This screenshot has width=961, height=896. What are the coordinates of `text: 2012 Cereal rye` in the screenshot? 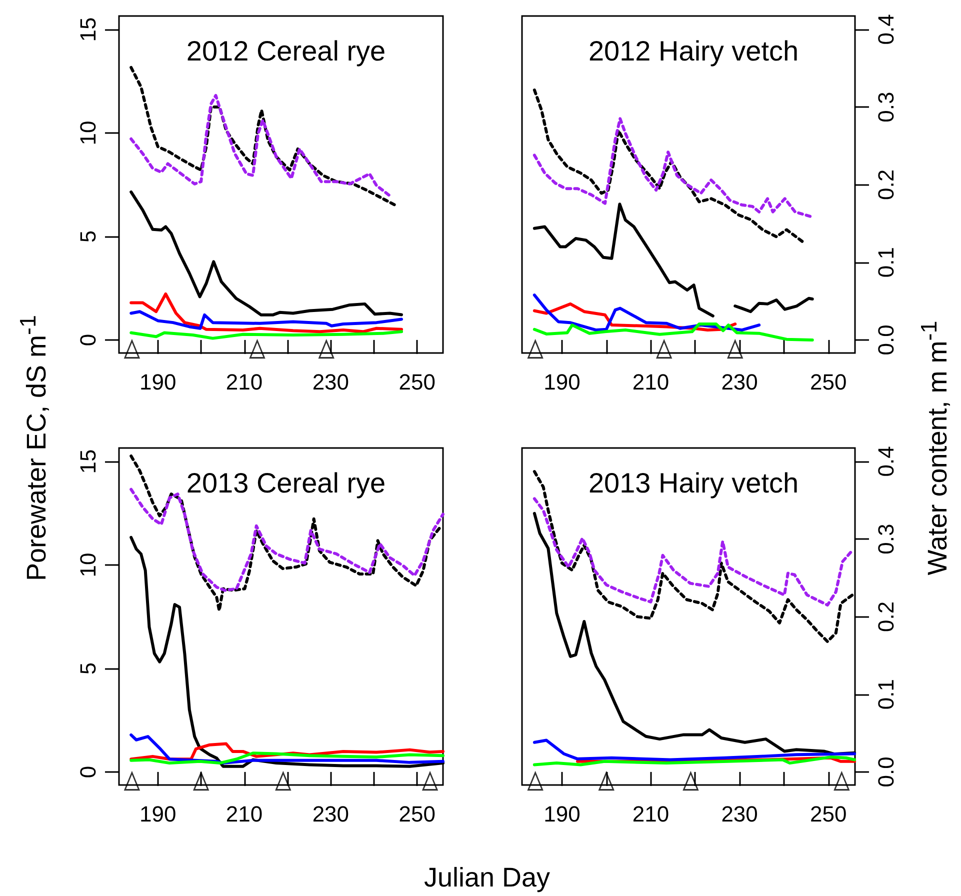 It's located at (286, 51).